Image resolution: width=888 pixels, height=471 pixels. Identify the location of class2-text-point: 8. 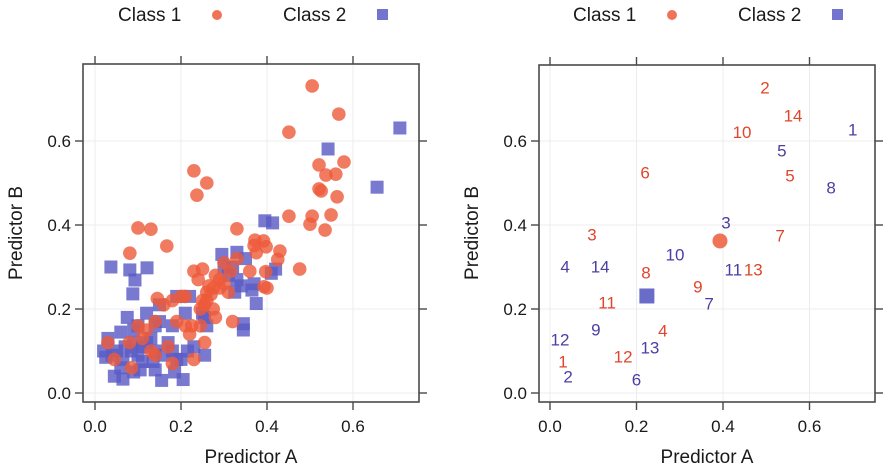
(830, 188).